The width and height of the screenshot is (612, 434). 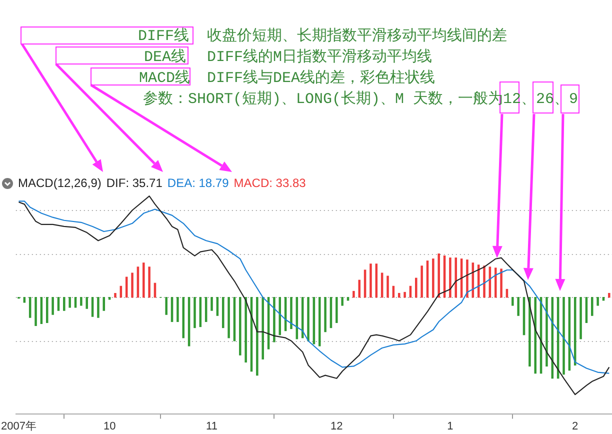 I want to click on text: DIFF线的M日指数平滑移动平均线, so click(x=319, y=58).